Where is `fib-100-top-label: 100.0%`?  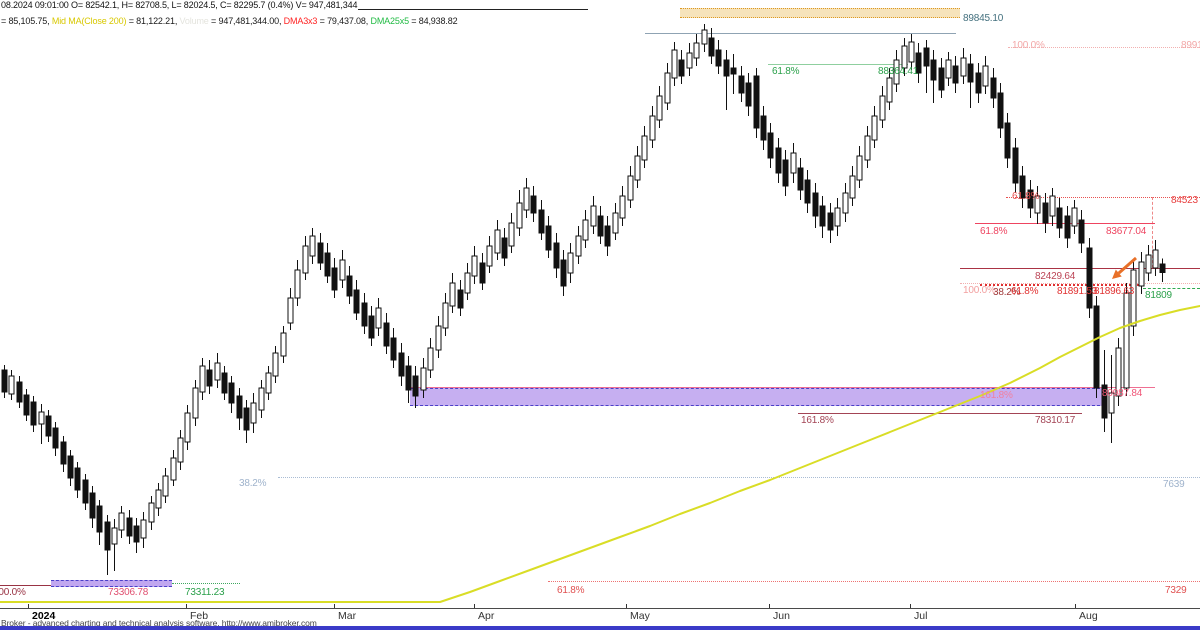 fib-100-top-label: 100.0% is located at coordinates (1028, 45).